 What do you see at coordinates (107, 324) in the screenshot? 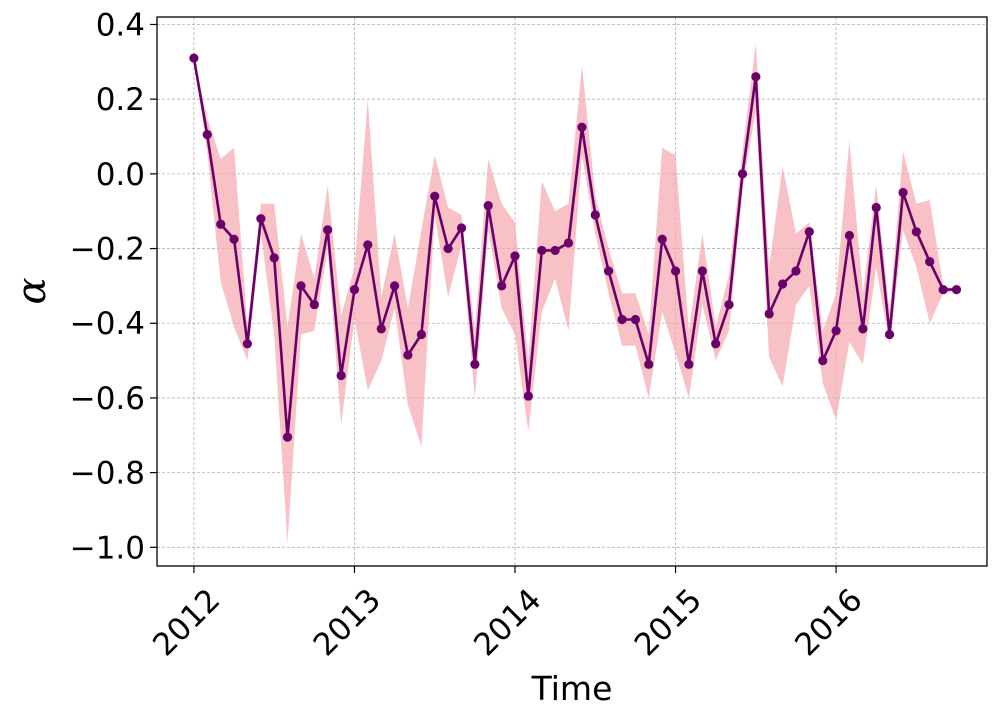
I see `y-tick-label: −0.4` at bounding box center [107, 324].